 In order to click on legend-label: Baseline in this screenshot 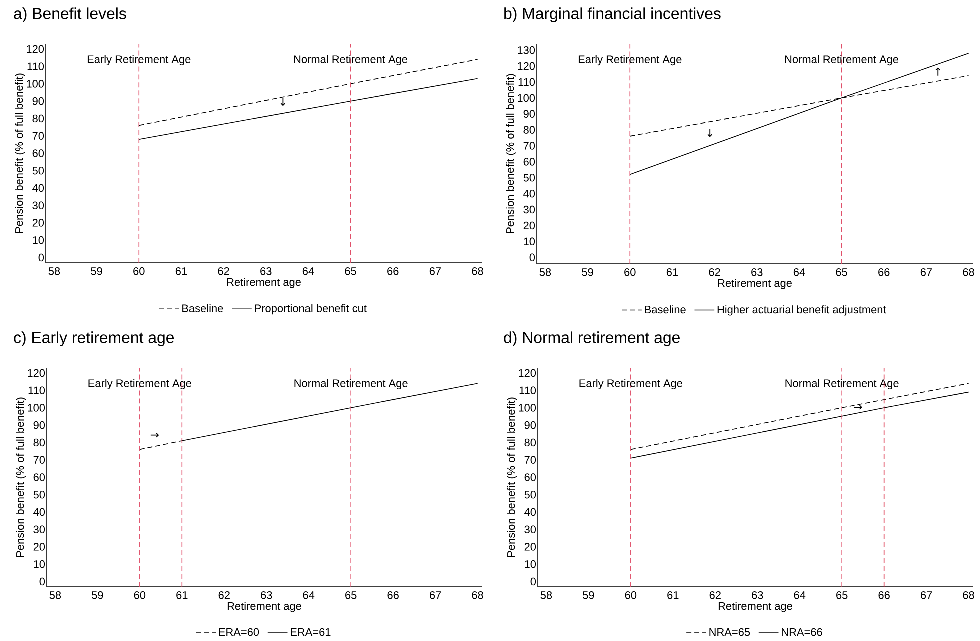, I will do `click(203, 308)`.